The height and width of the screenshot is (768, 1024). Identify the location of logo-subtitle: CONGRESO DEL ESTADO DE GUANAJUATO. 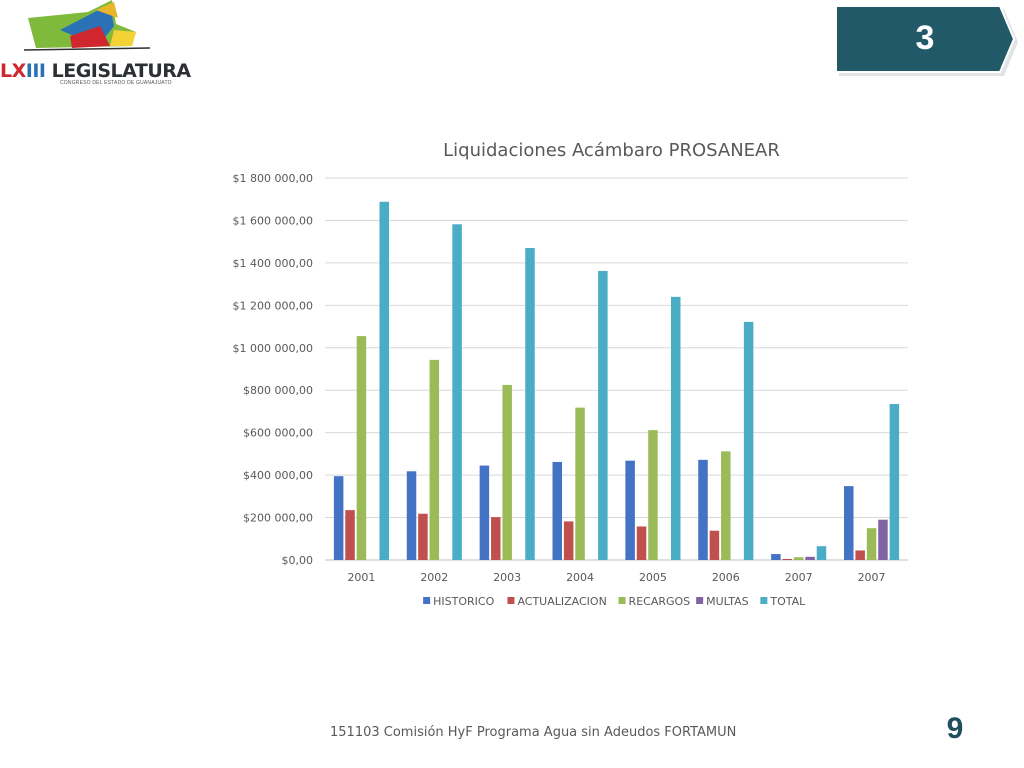
(116, 83).